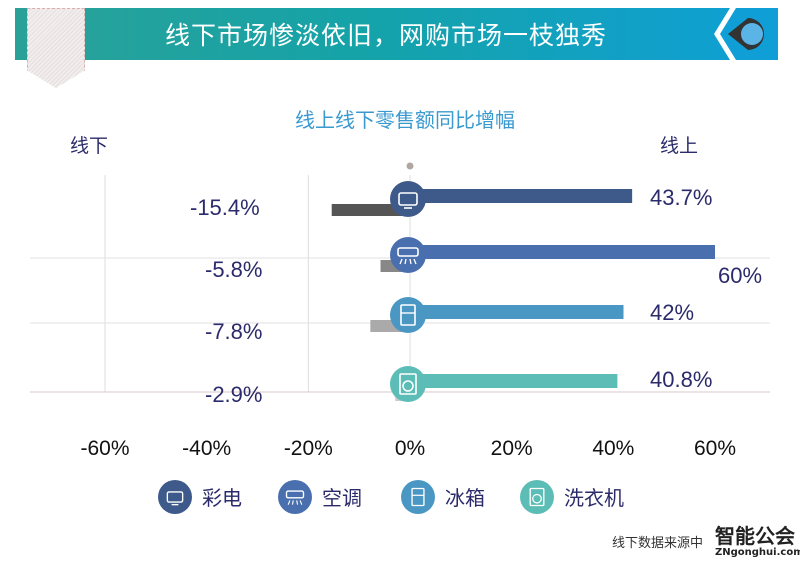 The height and width of the screenshot is (580, 800). I want to click on air-conditioner-icon, so click(408, 256).